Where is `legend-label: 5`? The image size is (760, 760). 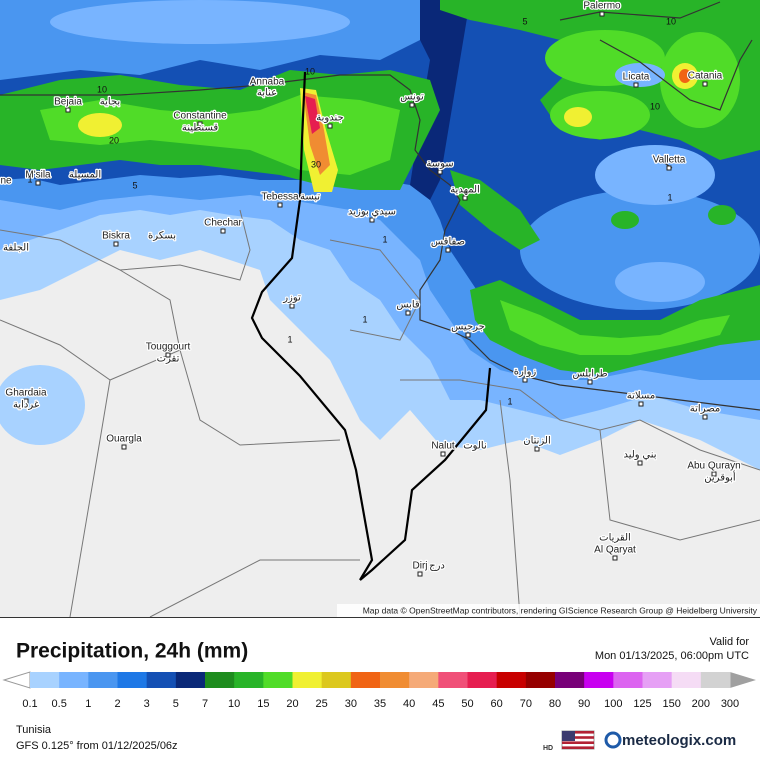 legend-label: 5 is located at coordinates (176, 704).